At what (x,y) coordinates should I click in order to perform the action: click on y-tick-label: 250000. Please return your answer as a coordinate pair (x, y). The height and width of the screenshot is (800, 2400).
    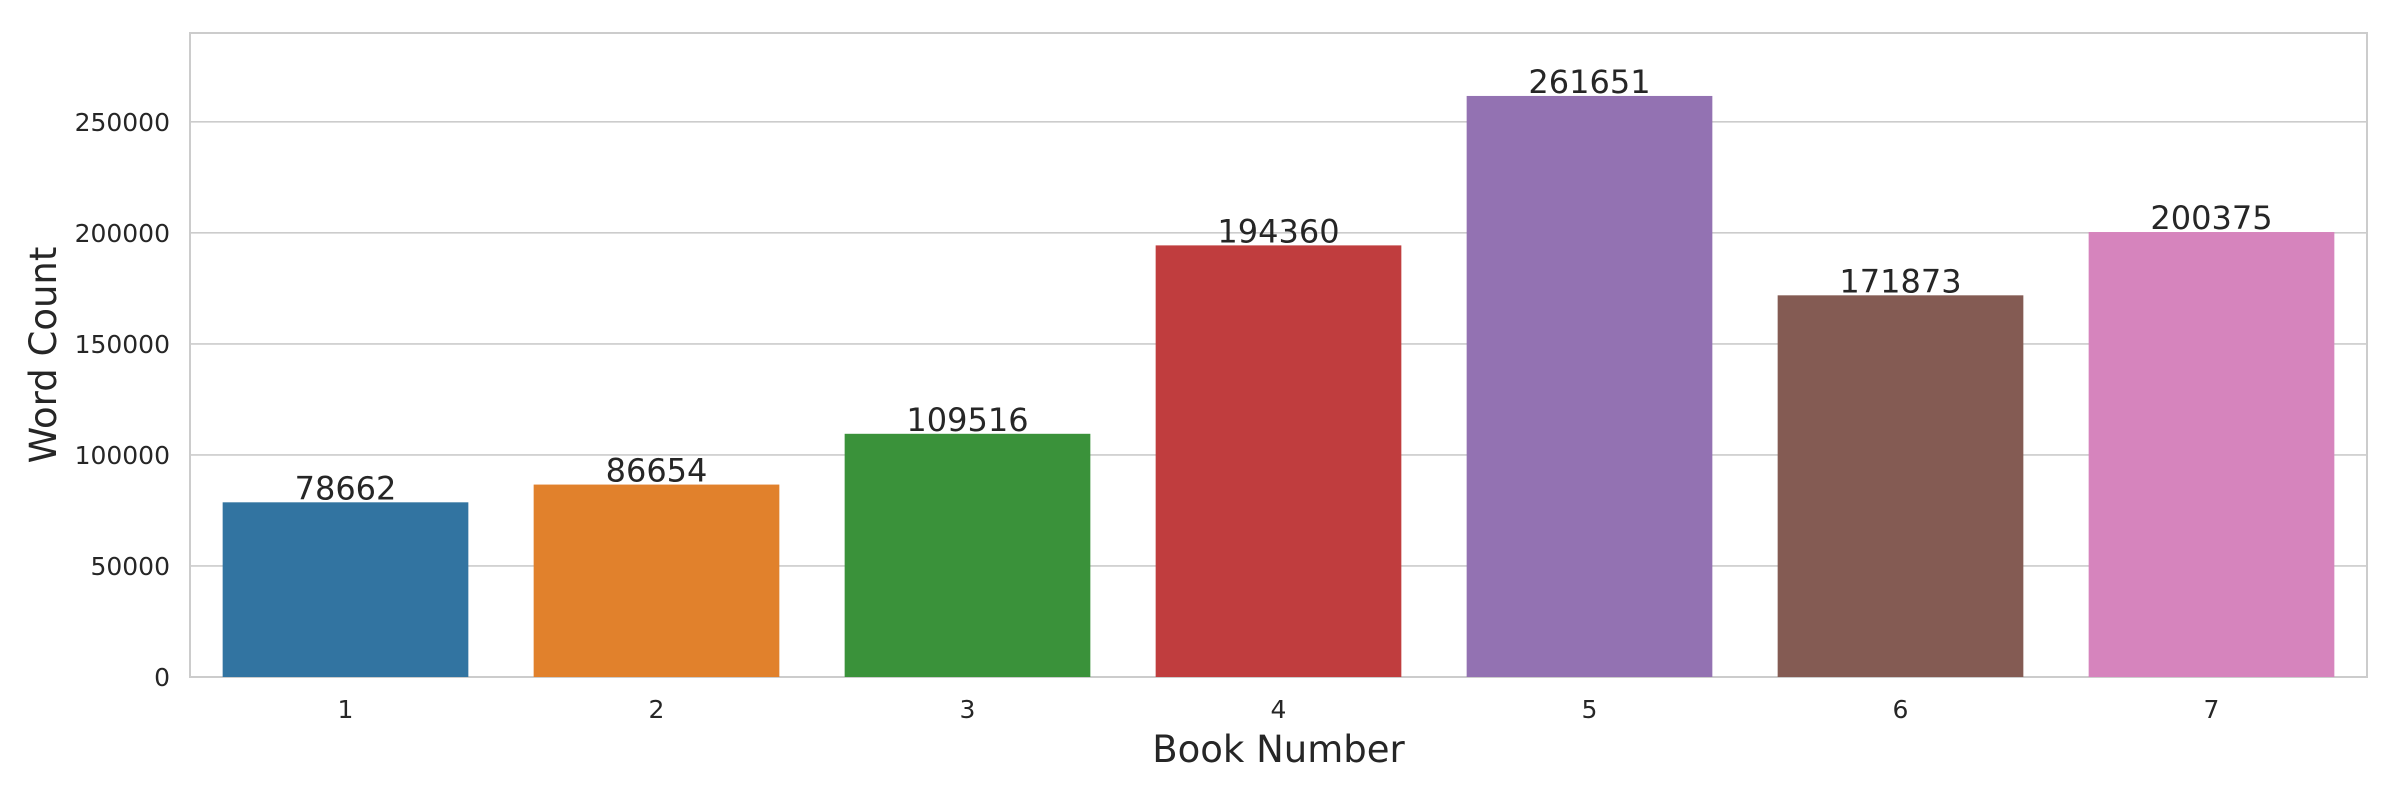
    Looking at the image, I should click on (122, 122).